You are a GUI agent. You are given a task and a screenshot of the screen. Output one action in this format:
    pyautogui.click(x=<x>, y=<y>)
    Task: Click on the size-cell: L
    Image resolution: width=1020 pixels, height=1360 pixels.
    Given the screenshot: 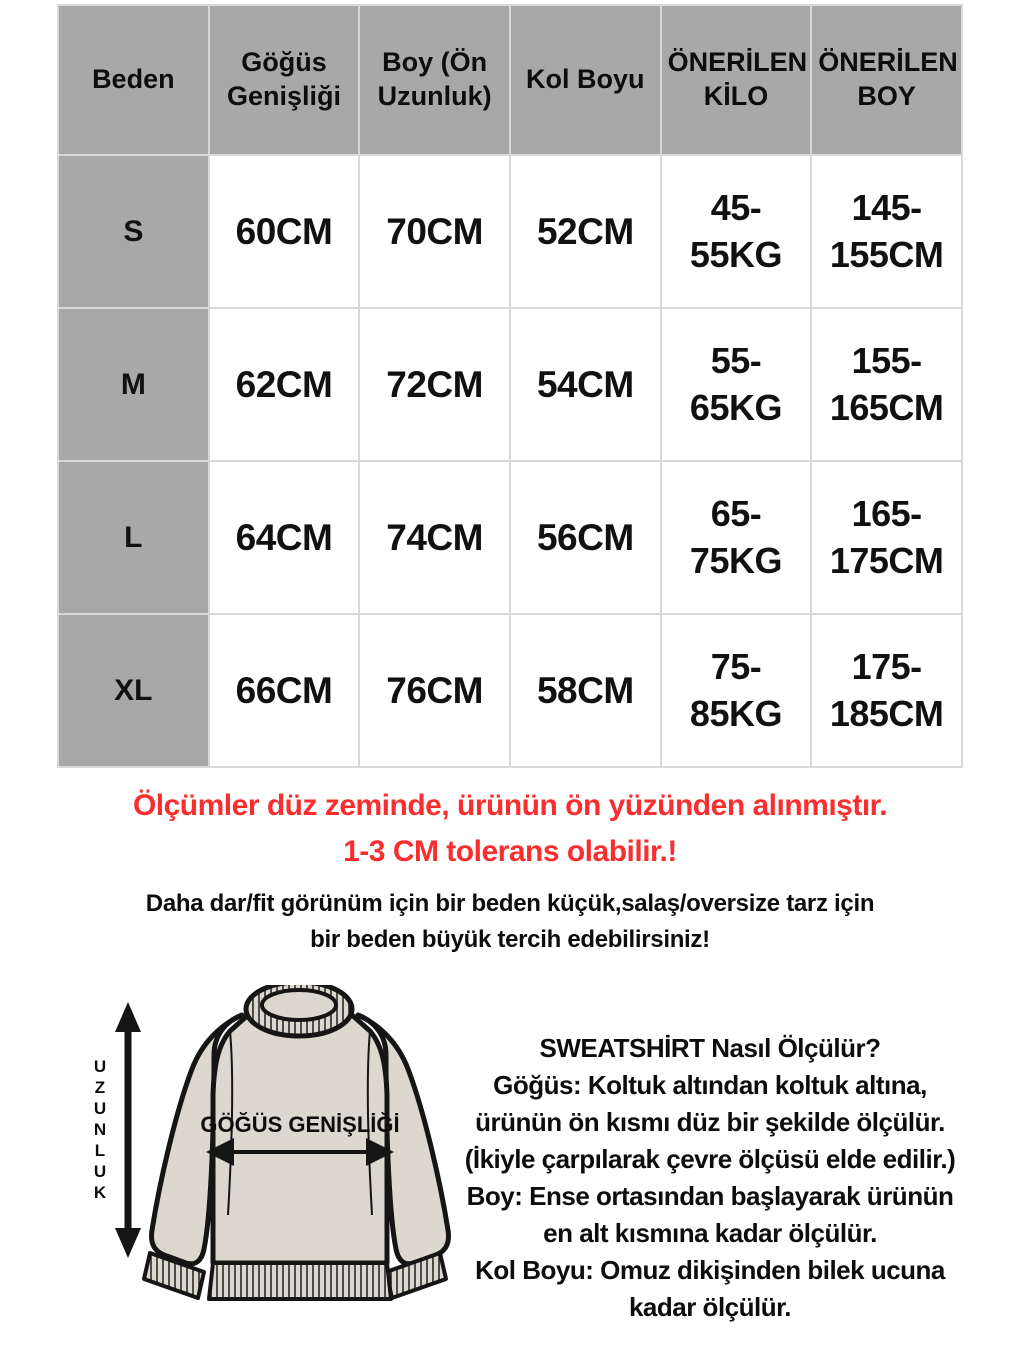 What is the action you would take?
    pyautogui.click(x=133, y=537)
    